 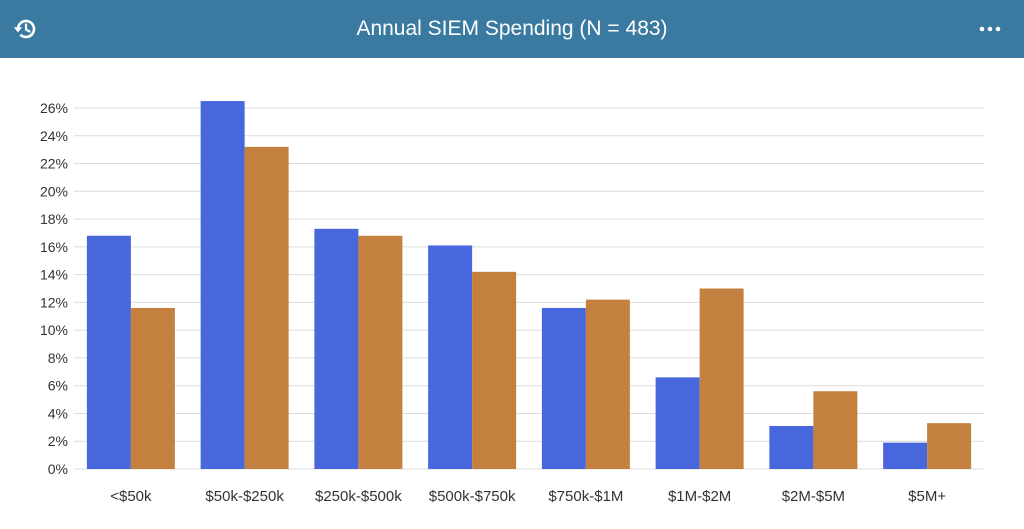 I want to click on history-icon, so click(x=25, y=29).